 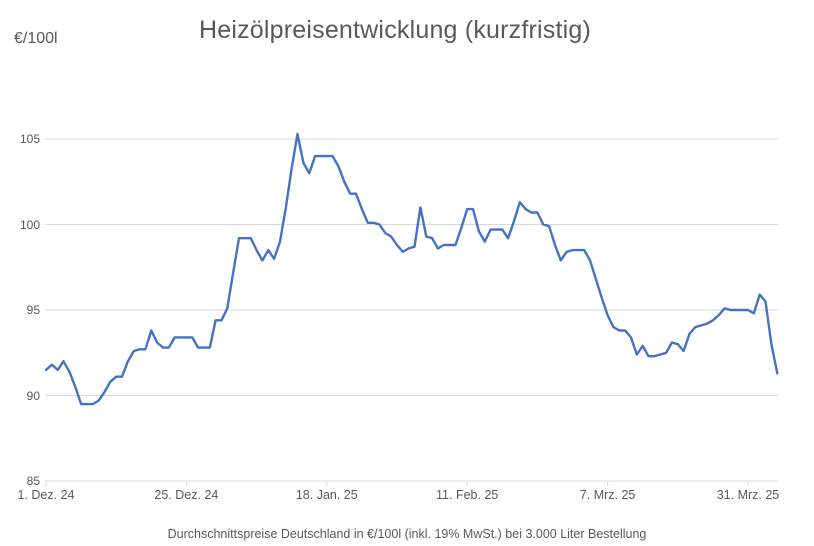 What do you see at coordinates (326, 495) in the screenshot?
I see `x-axis-label-2: 18. Jan. 25` at bounding box center [326, 495].